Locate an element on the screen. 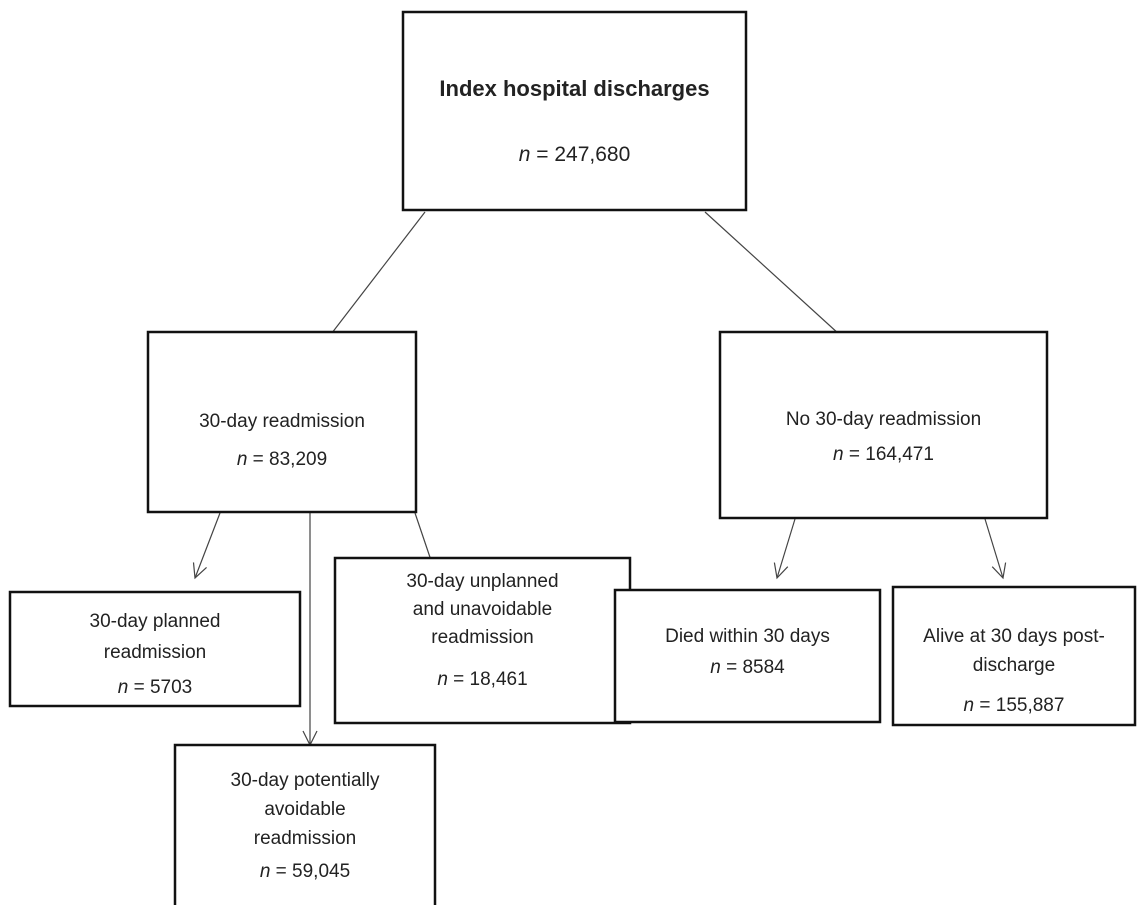  node-count: n = 83,209 is located at coordinates (282, 459).